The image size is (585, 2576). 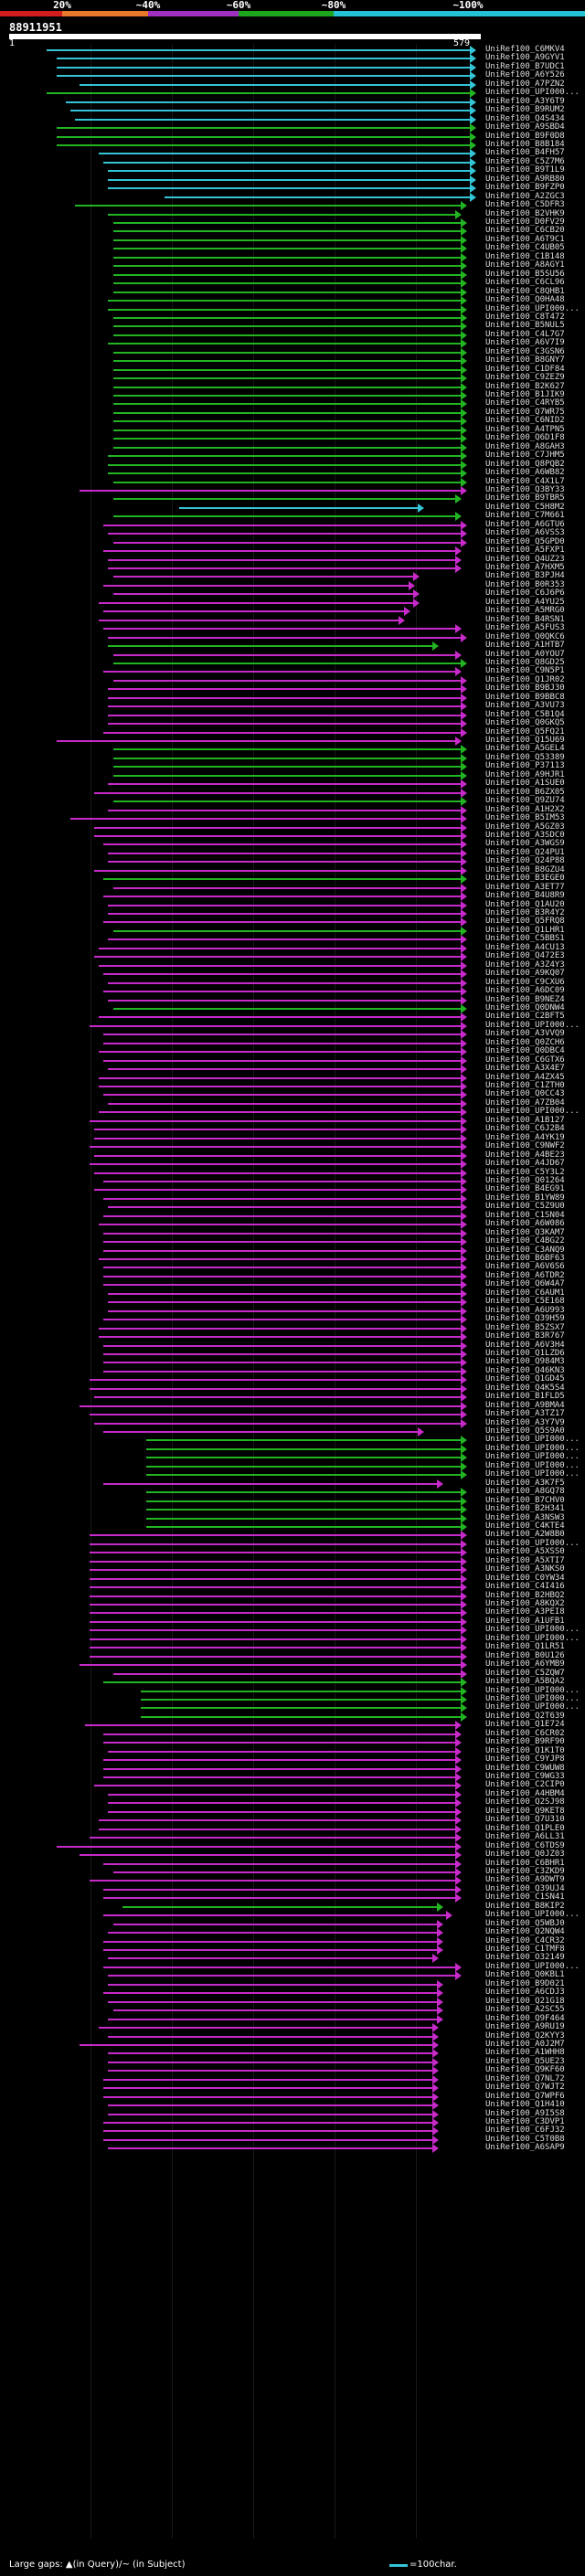 What do you see at coordinates (525, 1673) in the screenshot?
I see `hit-label: UniRef100_C5ZQW7` at bounding box center [525, 1673].